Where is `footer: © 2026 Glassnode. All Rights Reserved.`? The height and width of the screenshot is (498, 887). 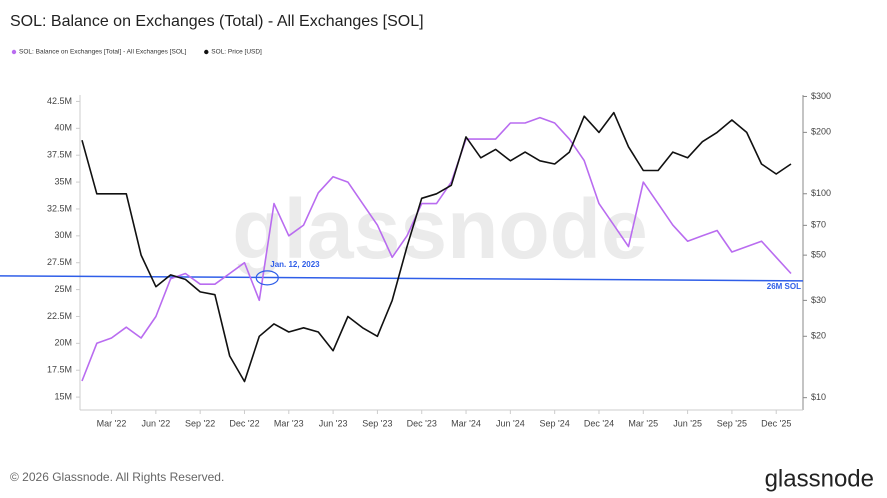 footer: © 2026 Glassnode. All Rights Reserved. is located at coordinates (117, 477).